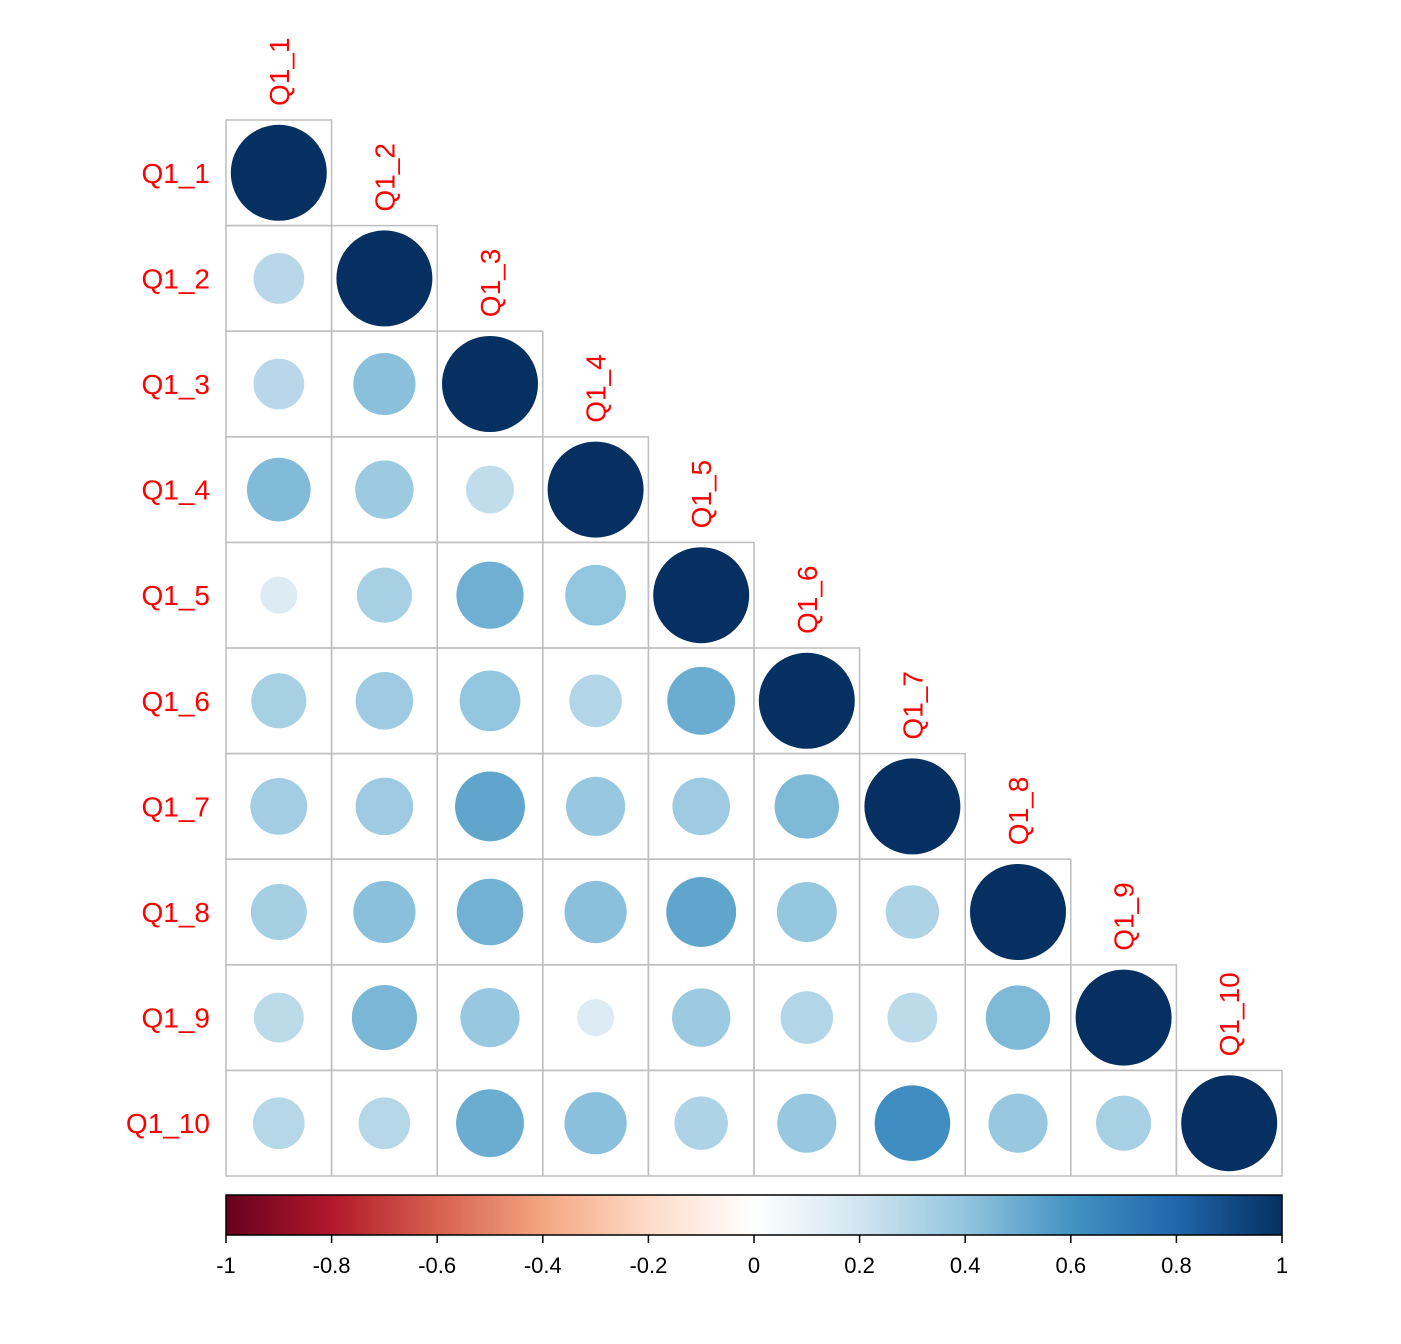  I want to click on col-label-Q1_8: Q1_8, so click(1018, 811).